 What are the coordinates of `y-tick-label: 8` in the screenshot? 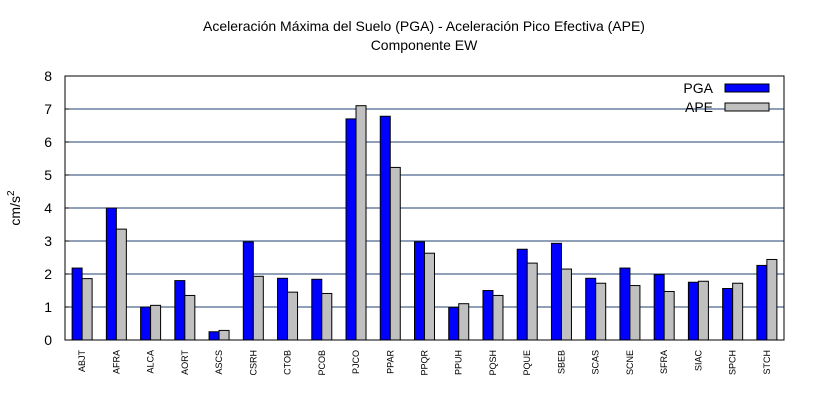 It's located at (48, 76).